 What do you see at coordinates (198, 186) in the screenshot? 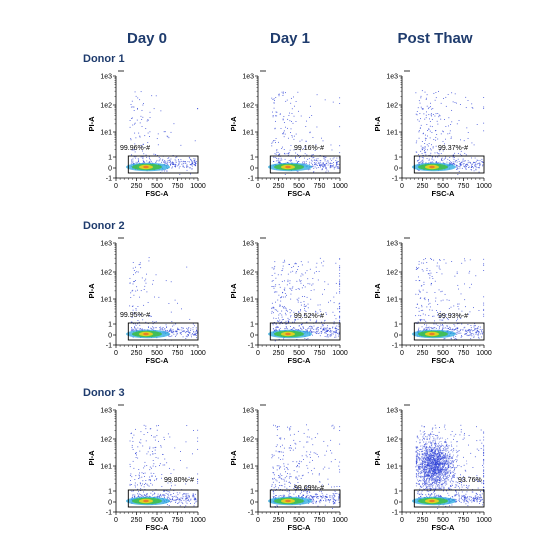
I see `x-tick-label: 1000` at bounding box center [198, 186].